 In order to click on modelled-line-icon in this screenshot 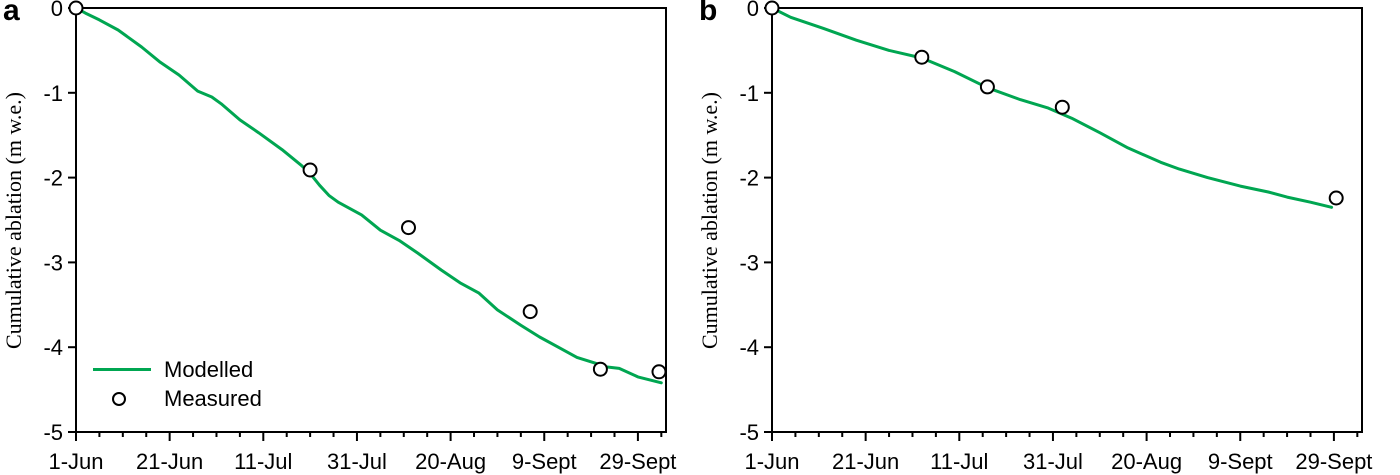, I will do `click(122, 369)`.